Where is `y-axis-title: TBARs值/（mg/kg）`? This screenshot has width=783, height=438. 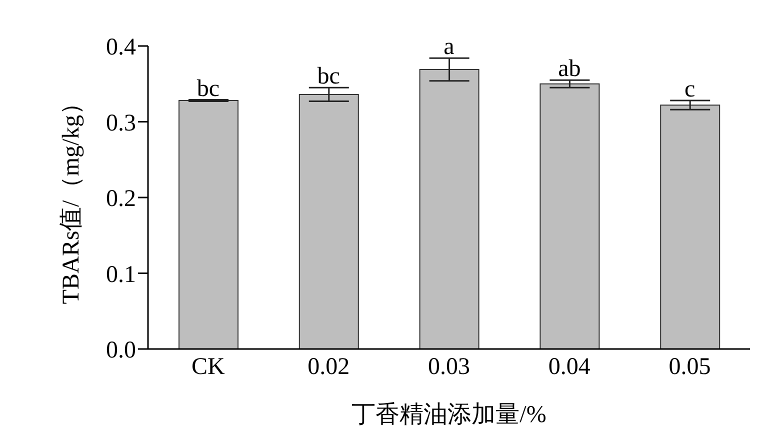
y-axis-title: TBARs值/（mg/kg） is located at coordinates (71, 197).